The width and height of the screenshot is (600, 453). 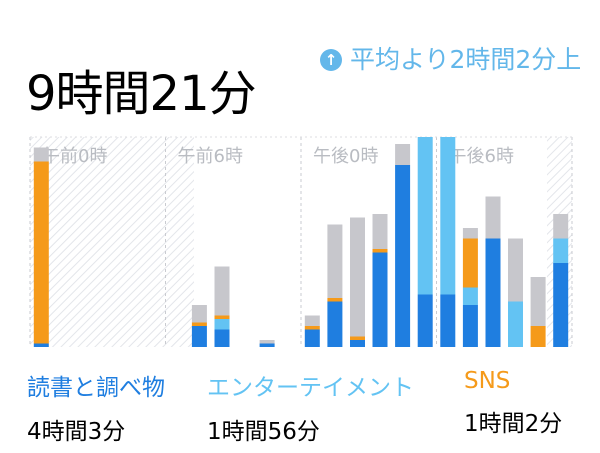 I want to click on x-axis-ticks: 午前0時 午前6時 午後0時 午後6時, so click(x=278, y=156).